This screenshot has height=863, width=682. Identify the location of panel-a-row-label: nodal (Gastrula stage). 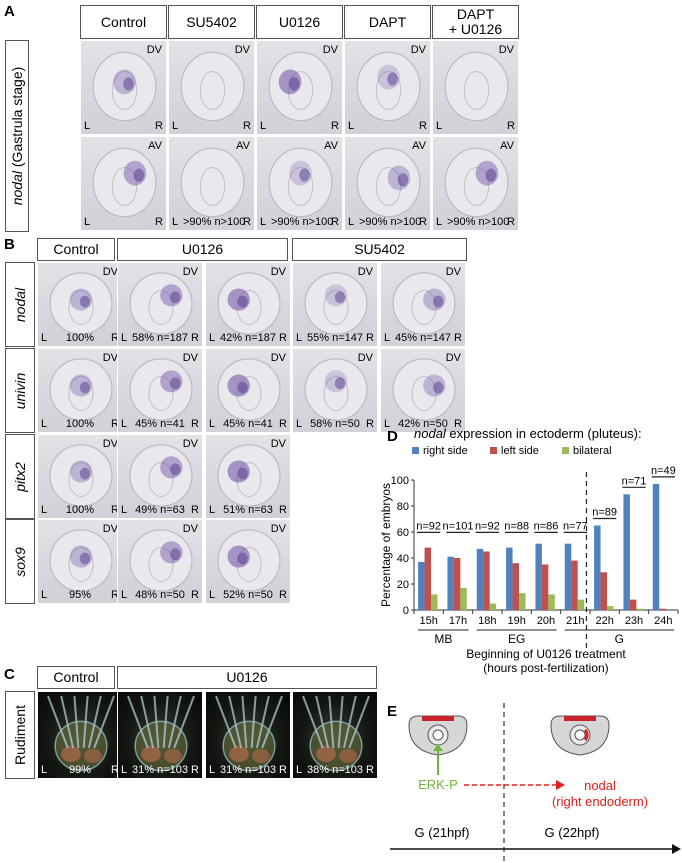
(17, 136).